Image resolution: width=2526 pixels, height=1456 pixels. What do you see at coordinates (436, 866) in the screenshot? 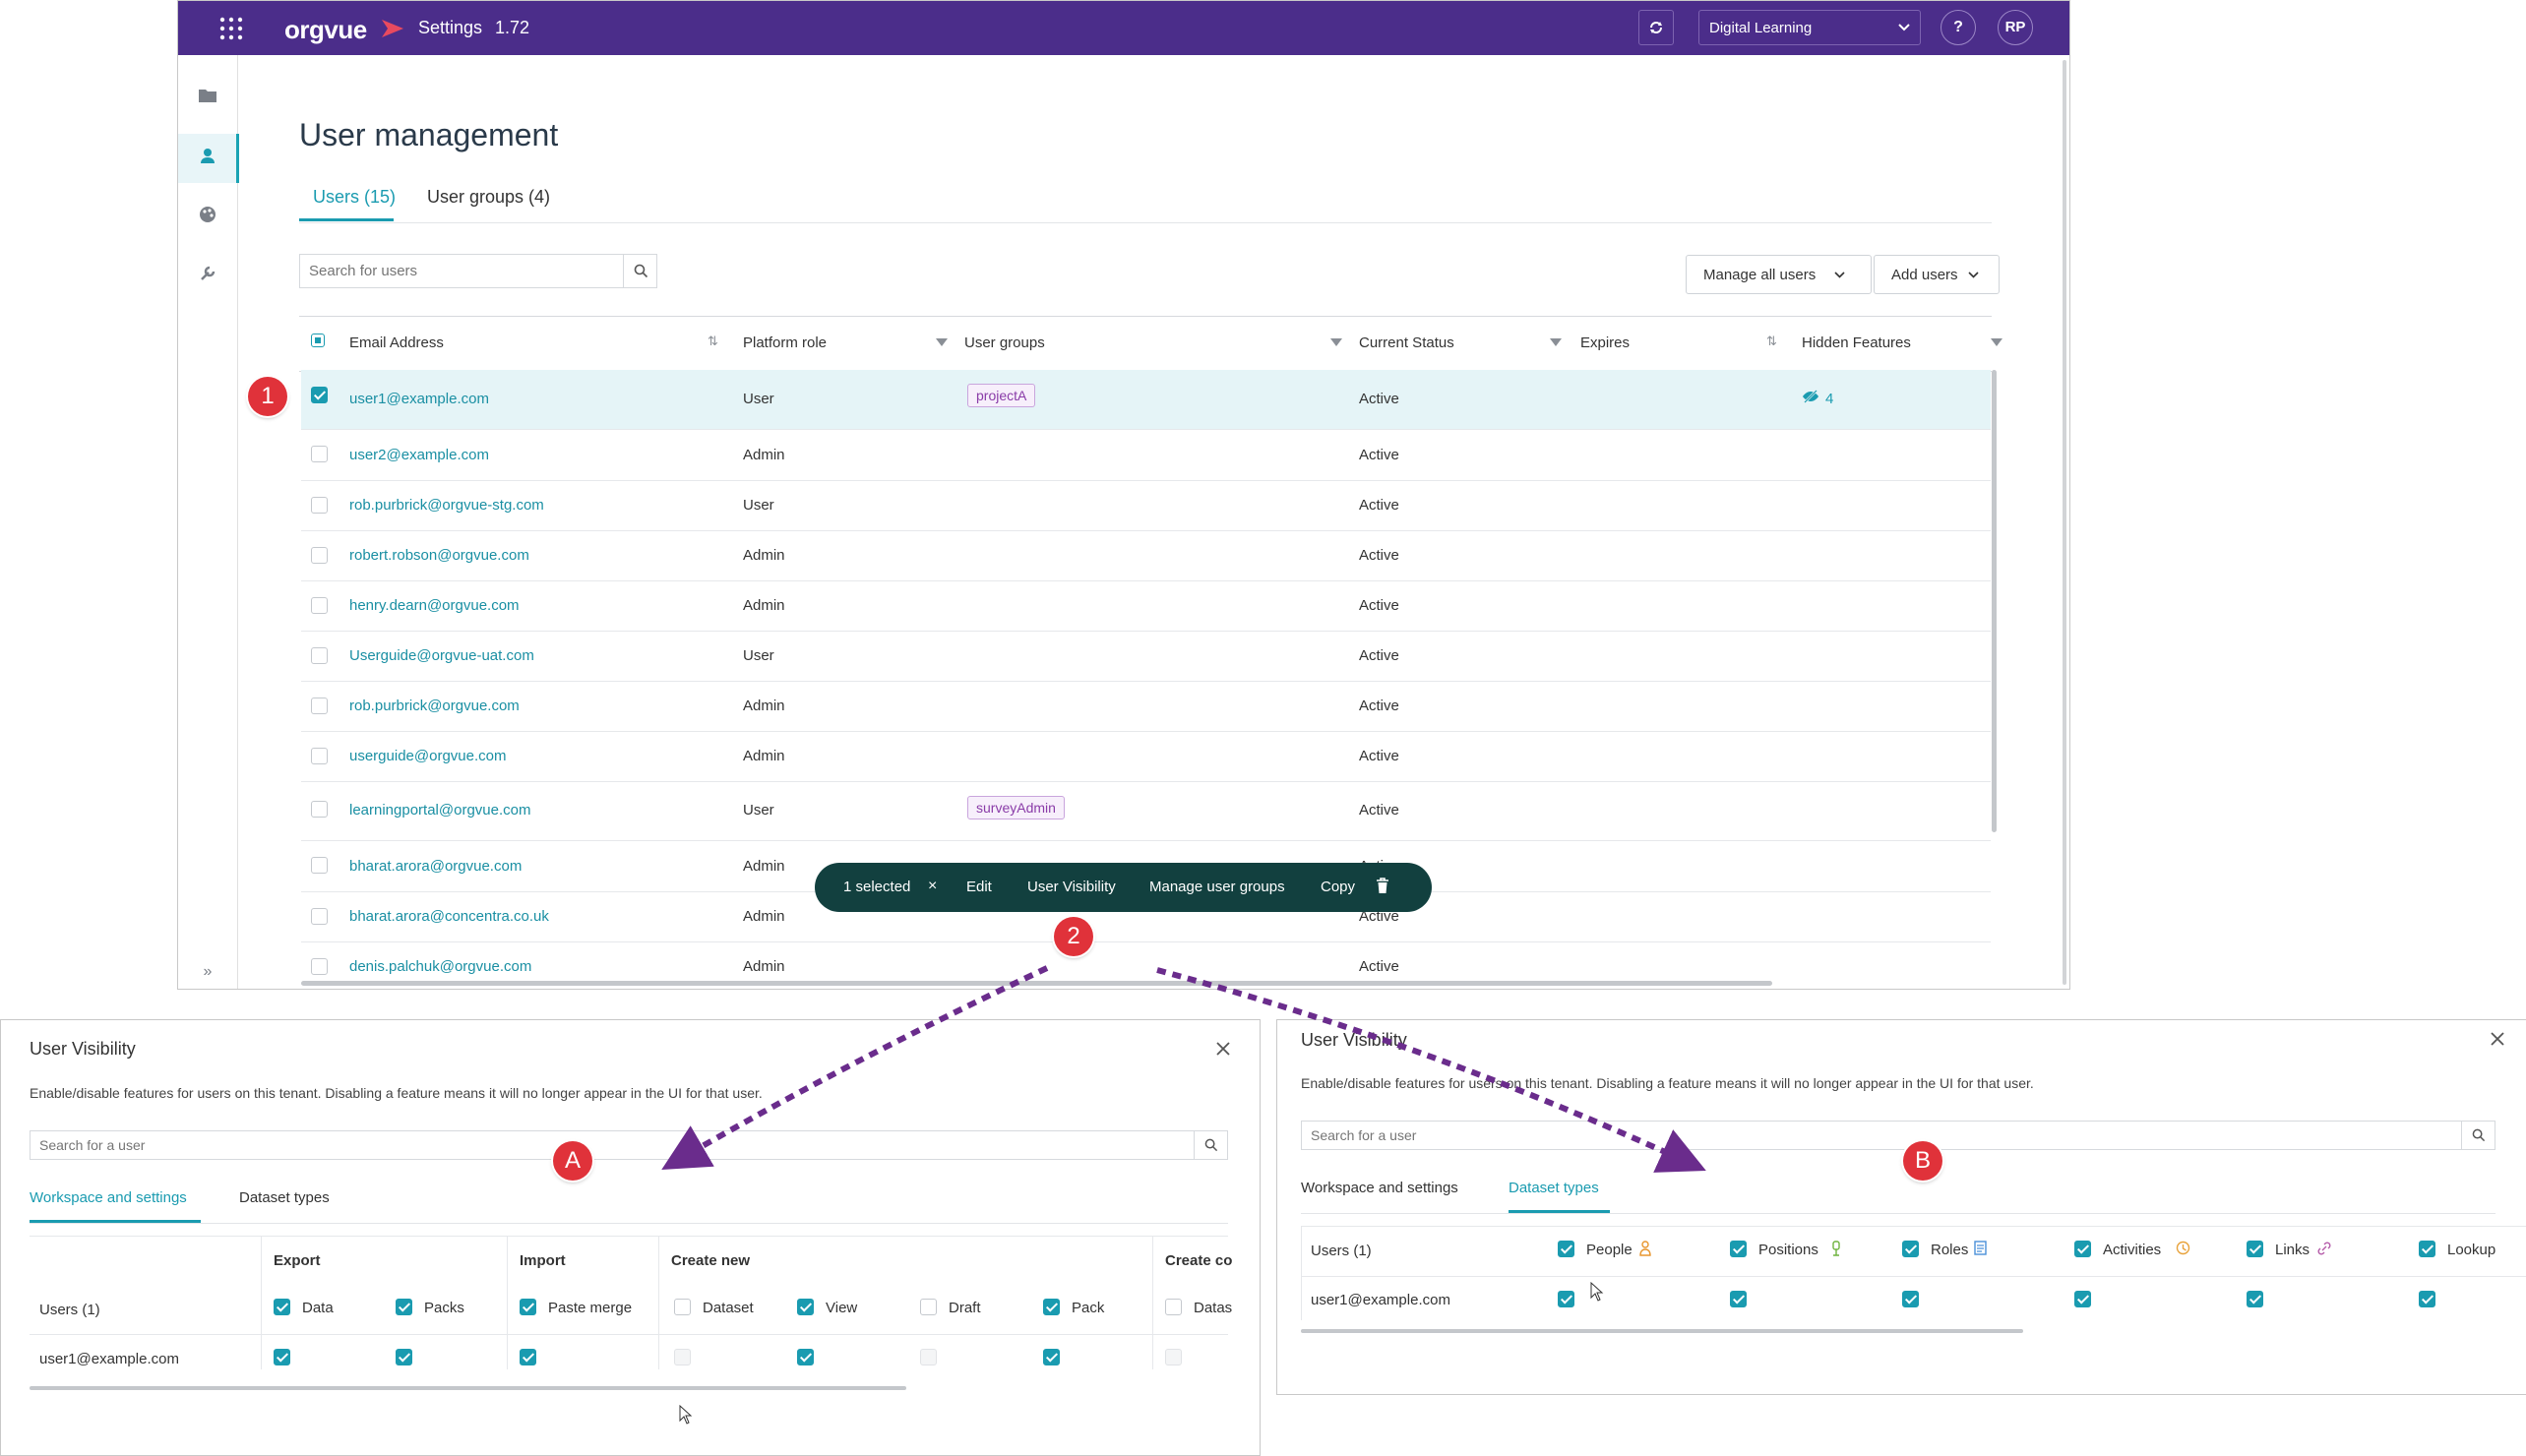
I see `user-email: bharat.arora@orgvue.com` at bounding box center [436, 866].